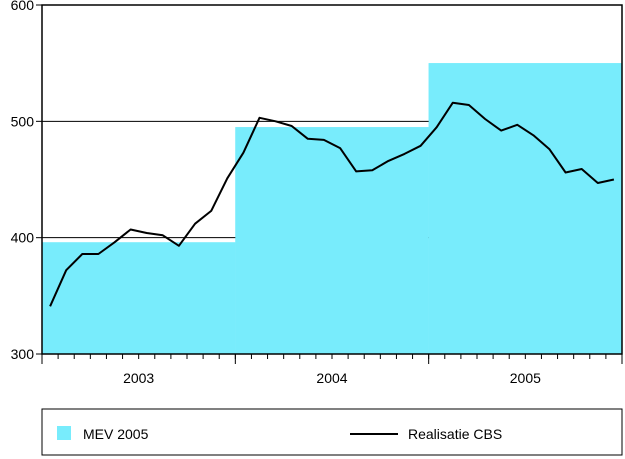  I want to click on legend-swatch-mev, so click(64, 433).